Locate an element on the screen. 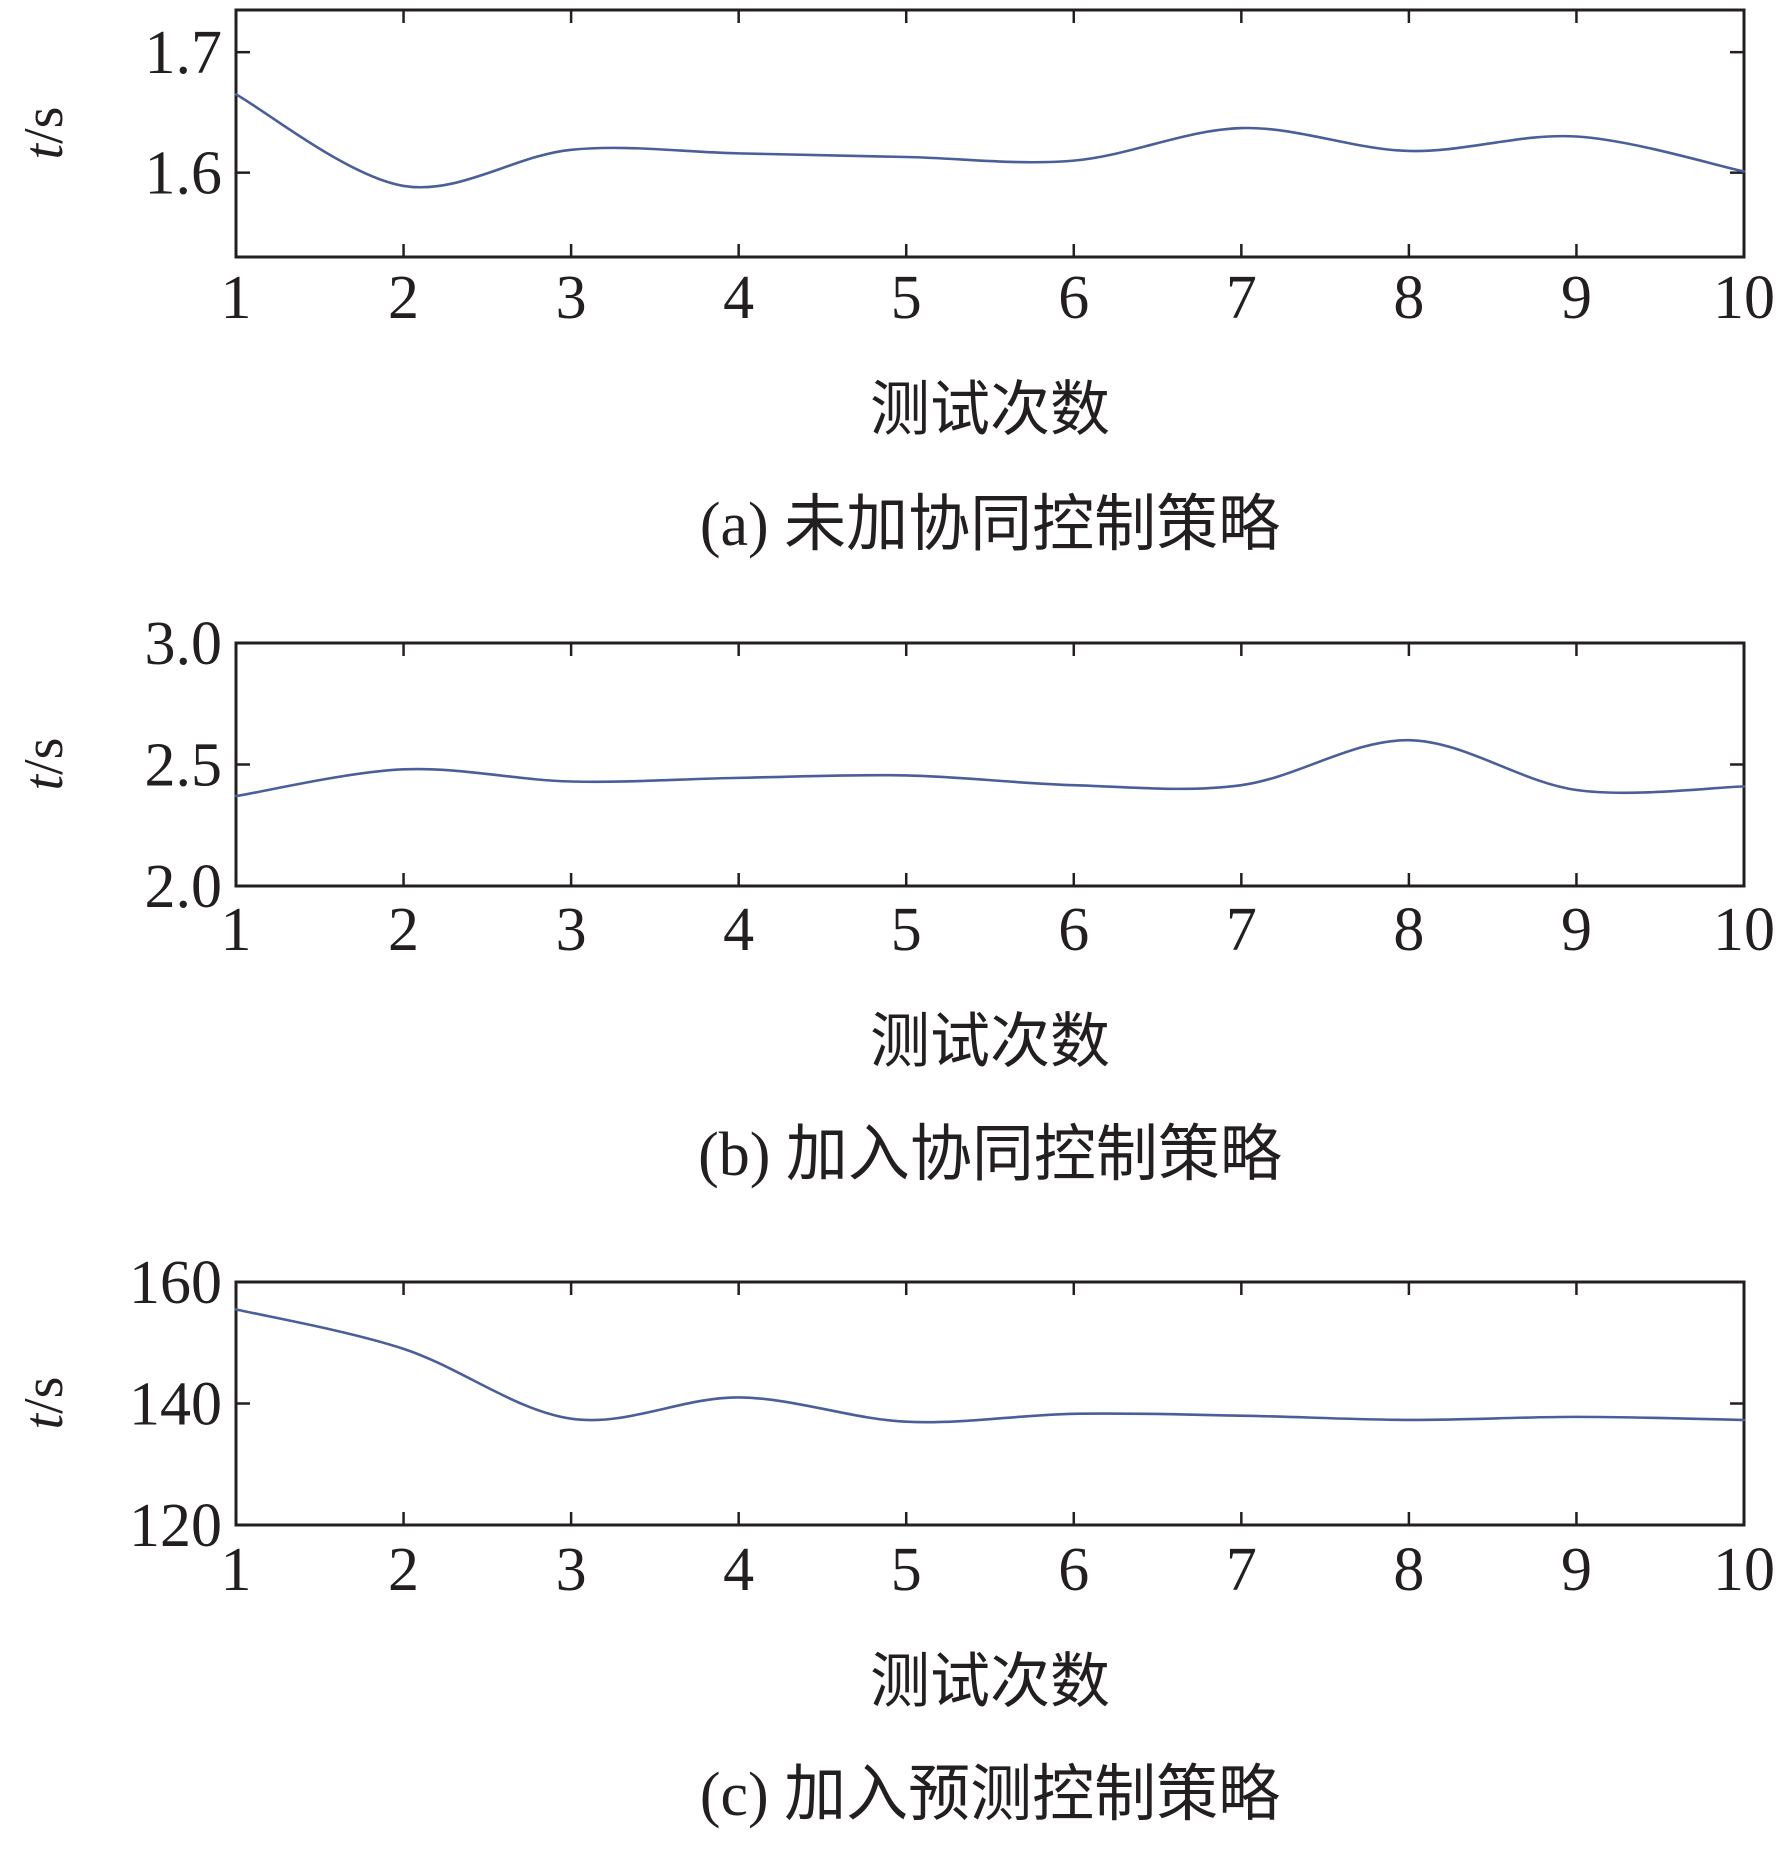 The image size is (1787, 1853). panel-caption: (c) 加入预测控制策略 is located at coordinates (990, 1795).